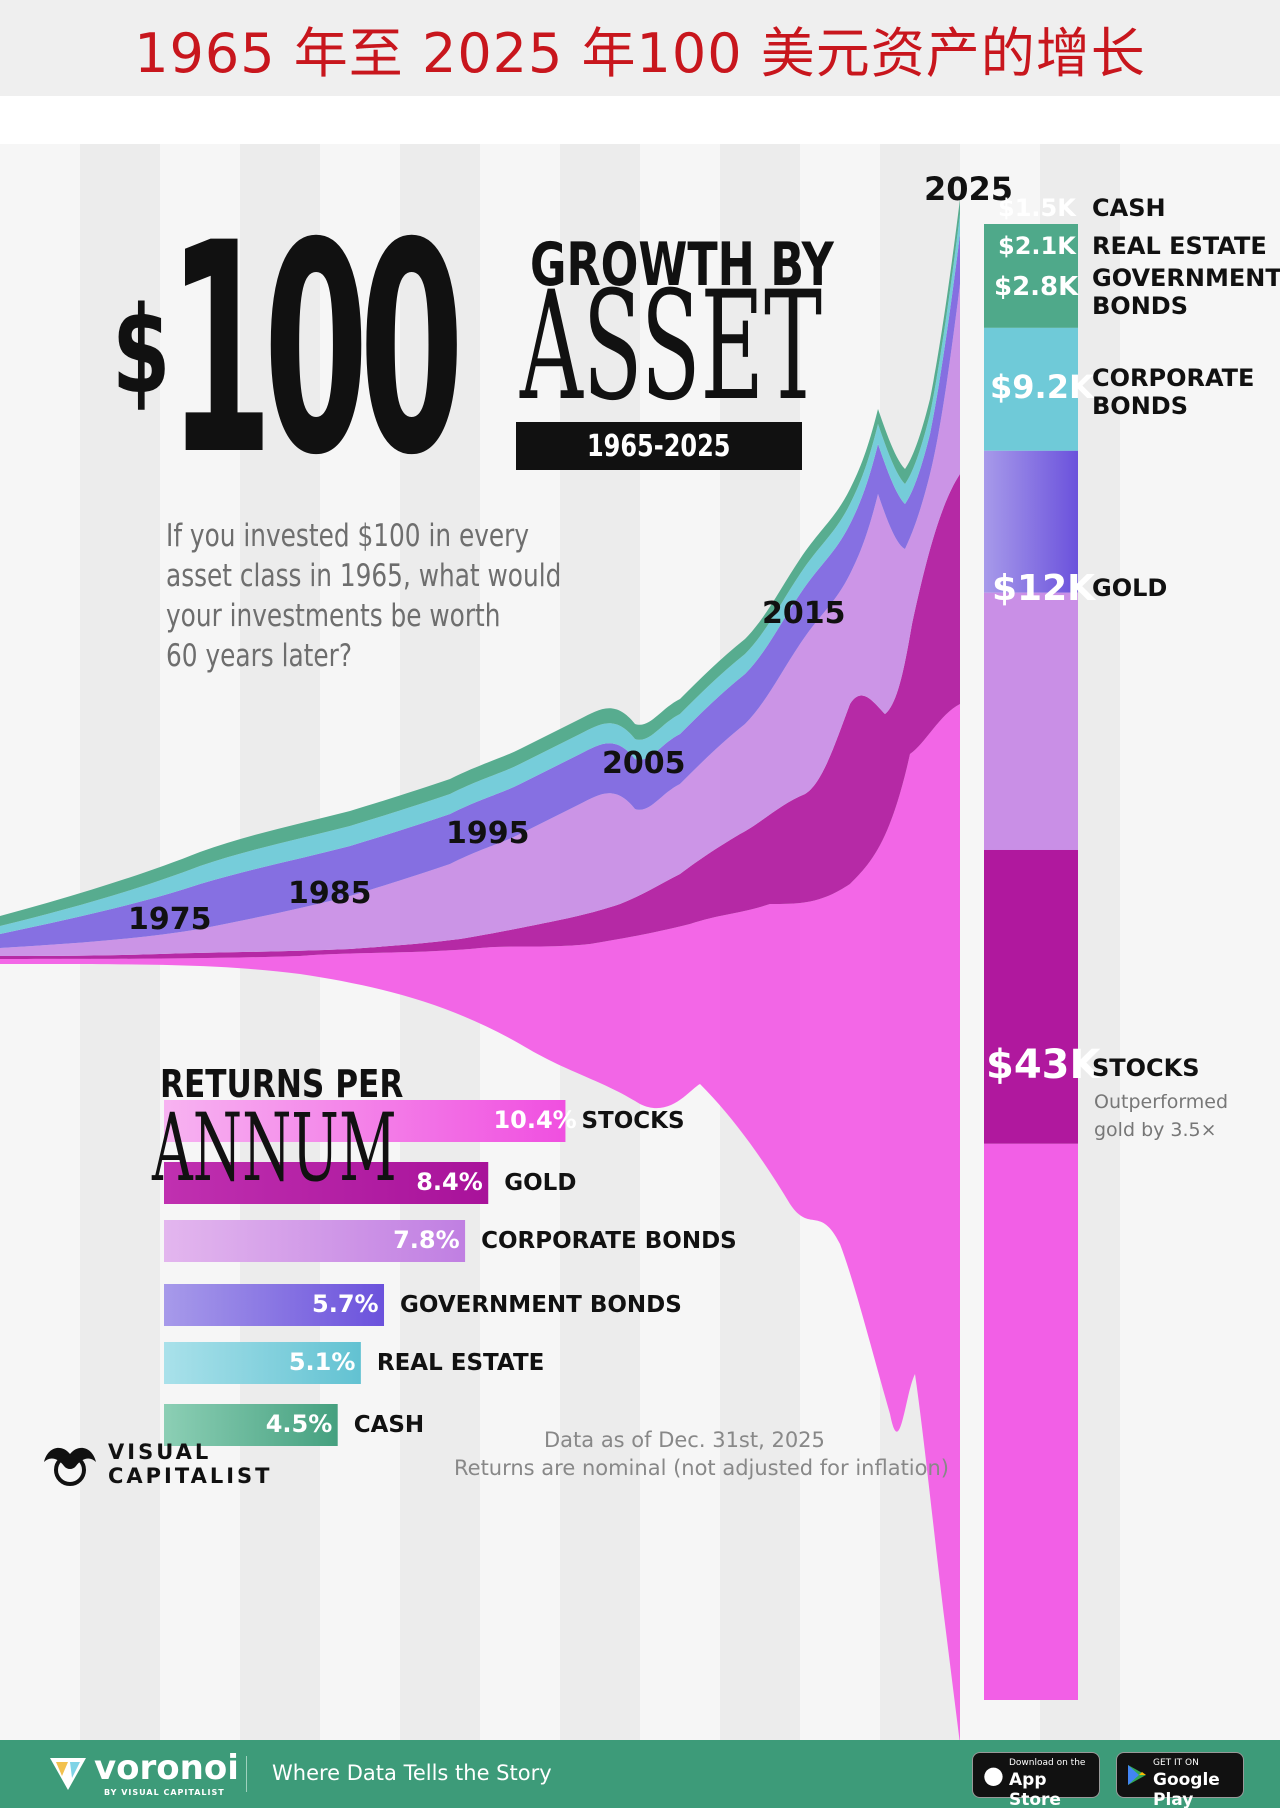  I want to click on final-column-segment-gold, so click(1031, 996).